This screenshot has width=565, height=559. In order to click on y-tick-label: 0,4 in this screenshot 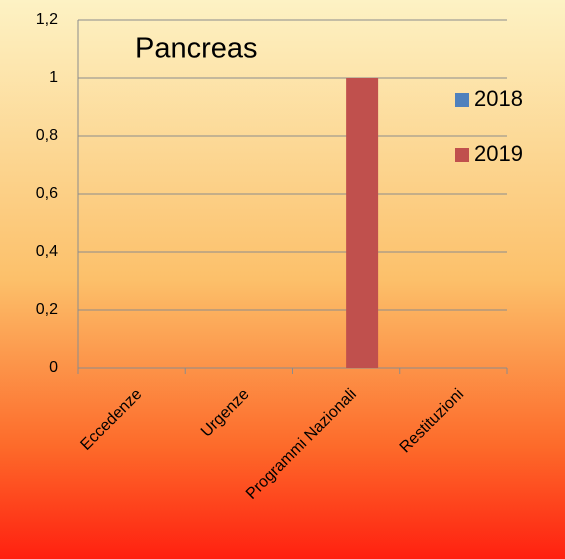, I will do `click(47, 251)`.